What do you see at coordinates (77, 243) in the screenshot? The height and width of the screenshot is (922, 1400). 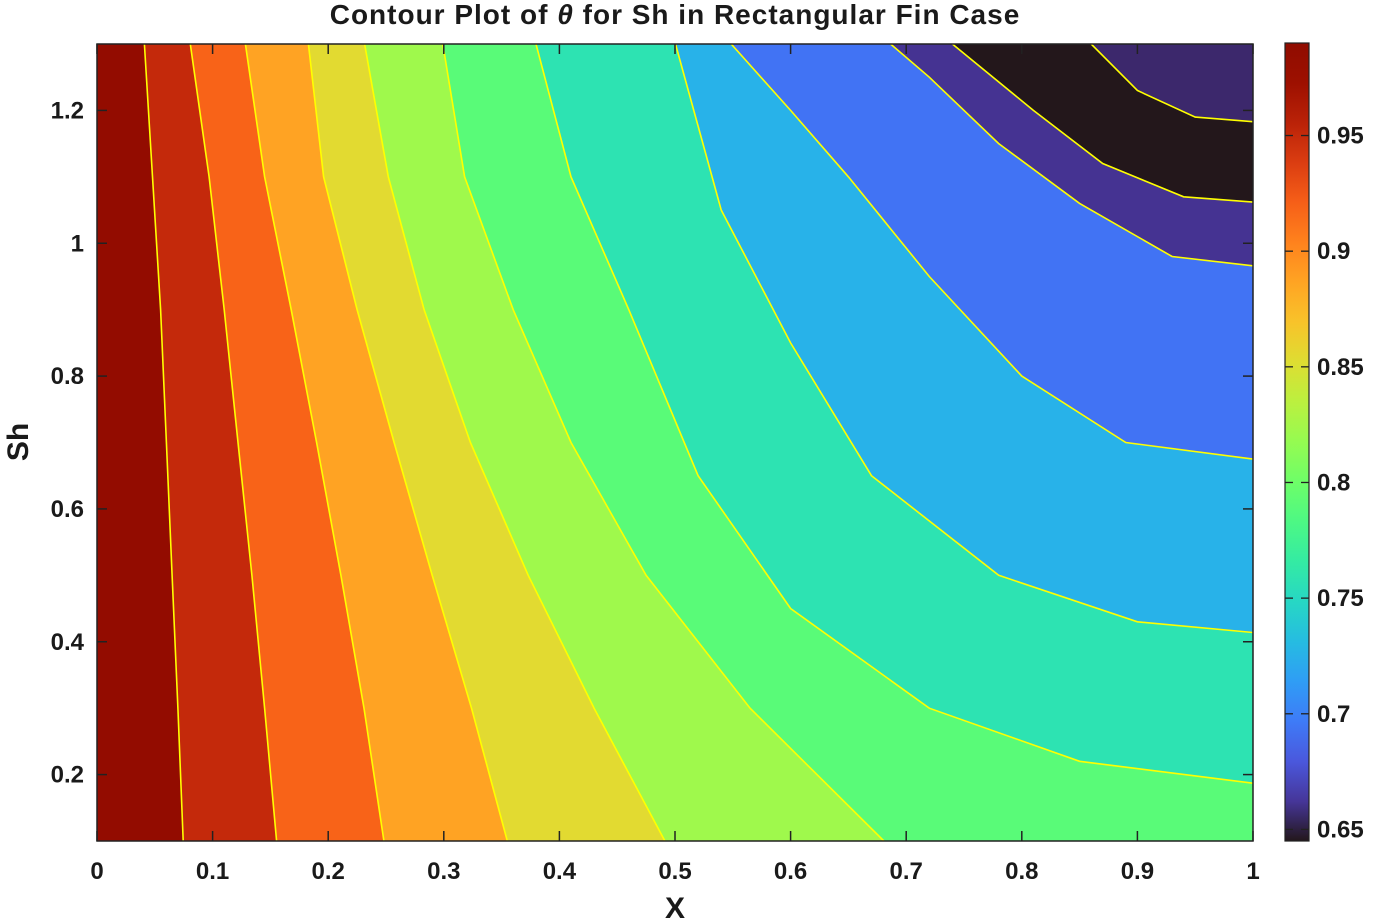 I see `y-tick-label: 1` at bounding box center [77, 243].